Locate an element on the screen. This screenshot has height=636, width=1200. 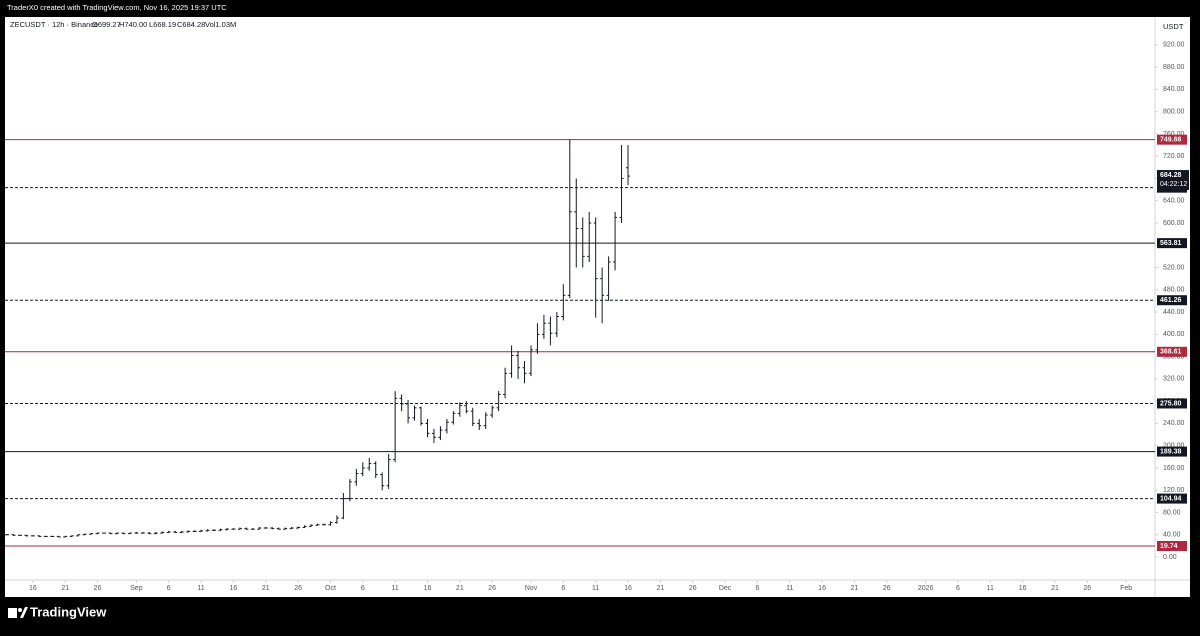
last-price-box is located at coordinates (1173, 180).